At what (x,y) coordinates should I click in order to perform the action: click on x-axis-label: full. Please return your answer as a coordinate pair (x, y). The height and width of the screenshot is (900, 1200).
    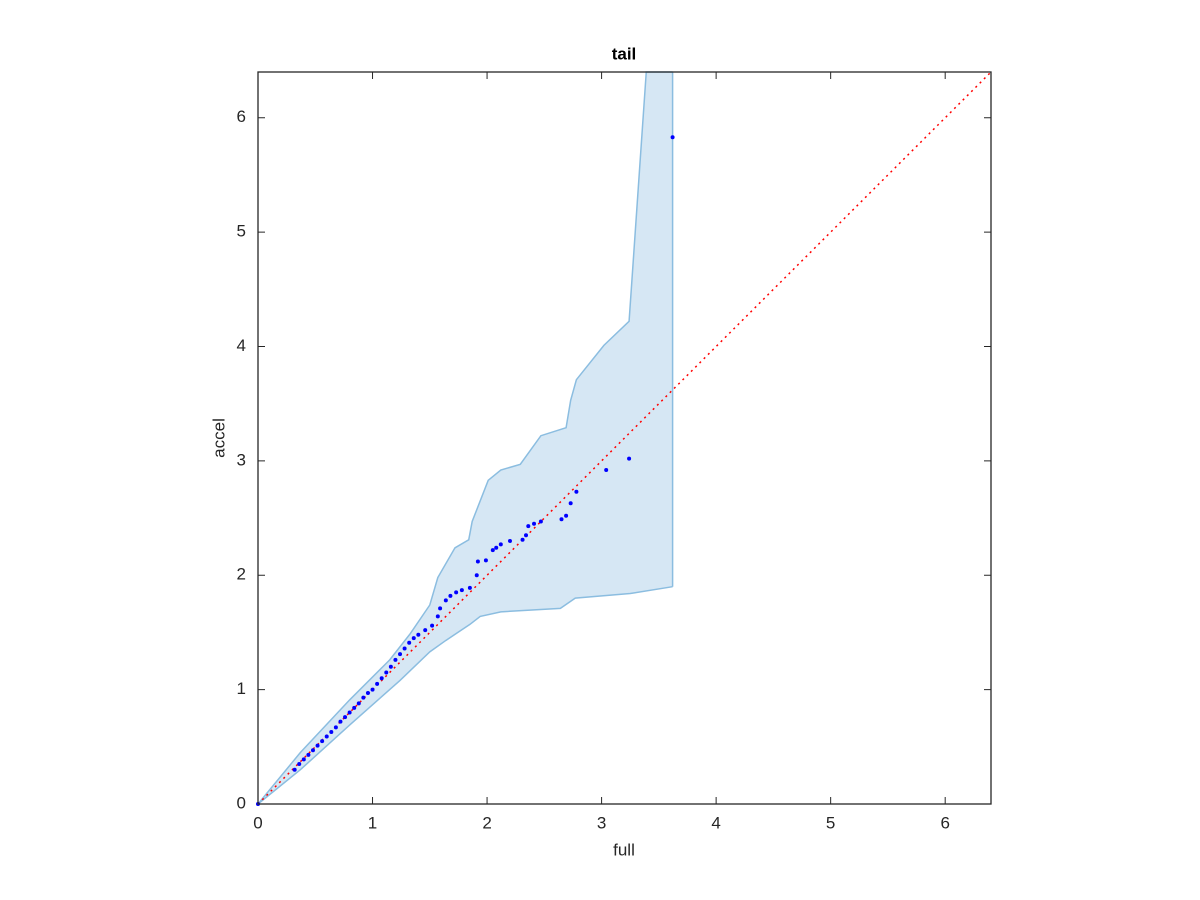
    Looking at the image, I should click on (624, 849).